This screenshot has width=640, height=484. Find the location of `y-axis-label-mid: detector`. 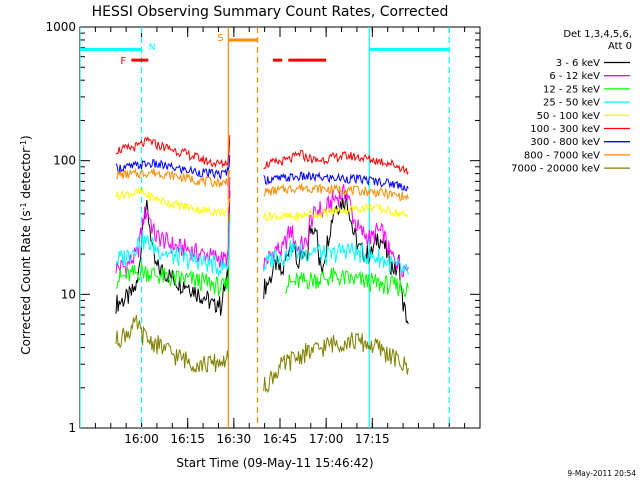

y-axis-label-mid: detector is located at coordinates (26, 175).